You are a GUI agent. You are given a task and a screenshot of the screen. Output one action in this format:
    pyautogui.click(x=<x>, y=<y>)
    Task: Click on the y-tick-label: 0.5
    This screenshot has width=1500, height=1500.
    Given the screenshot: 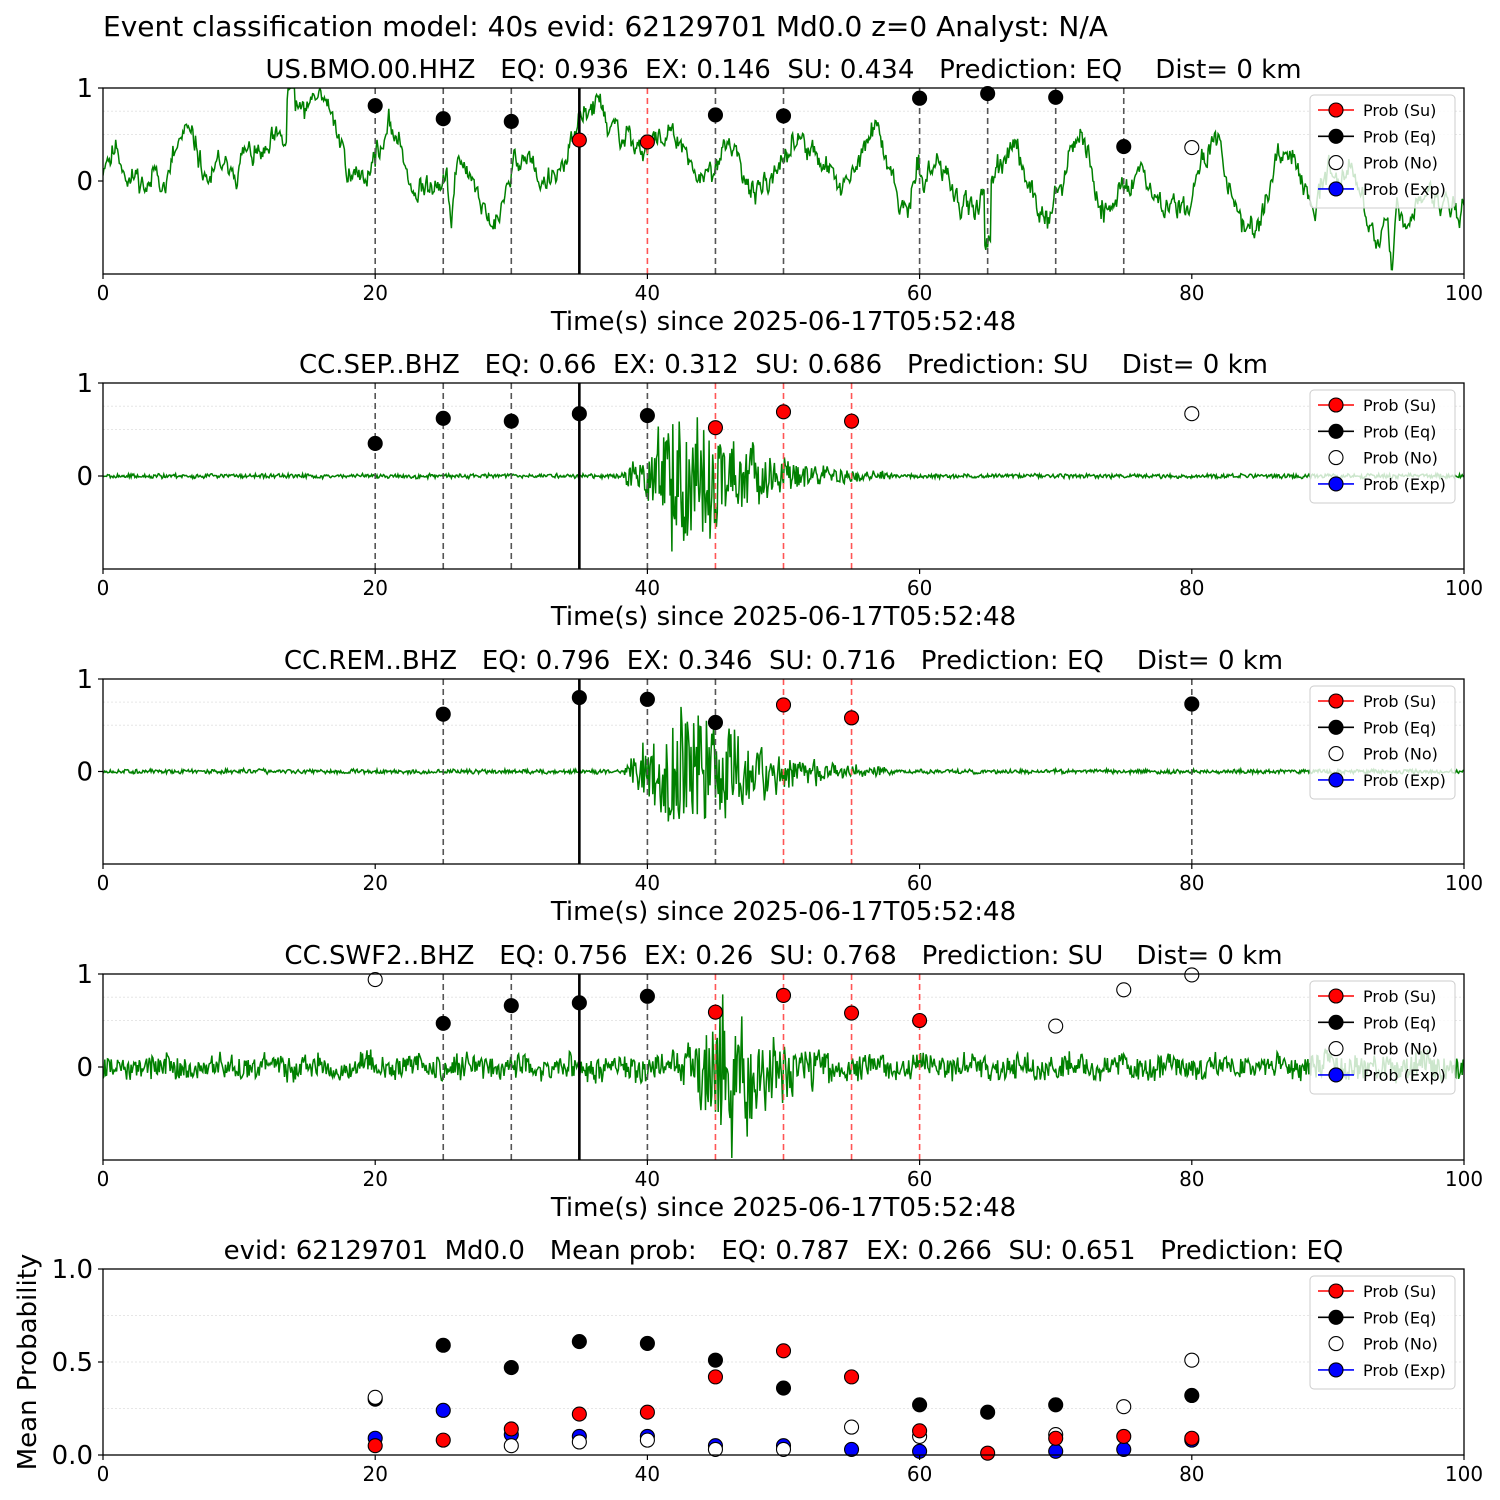 What is the action you would take?
    pyautogui.click(x=72, y=1363)
    